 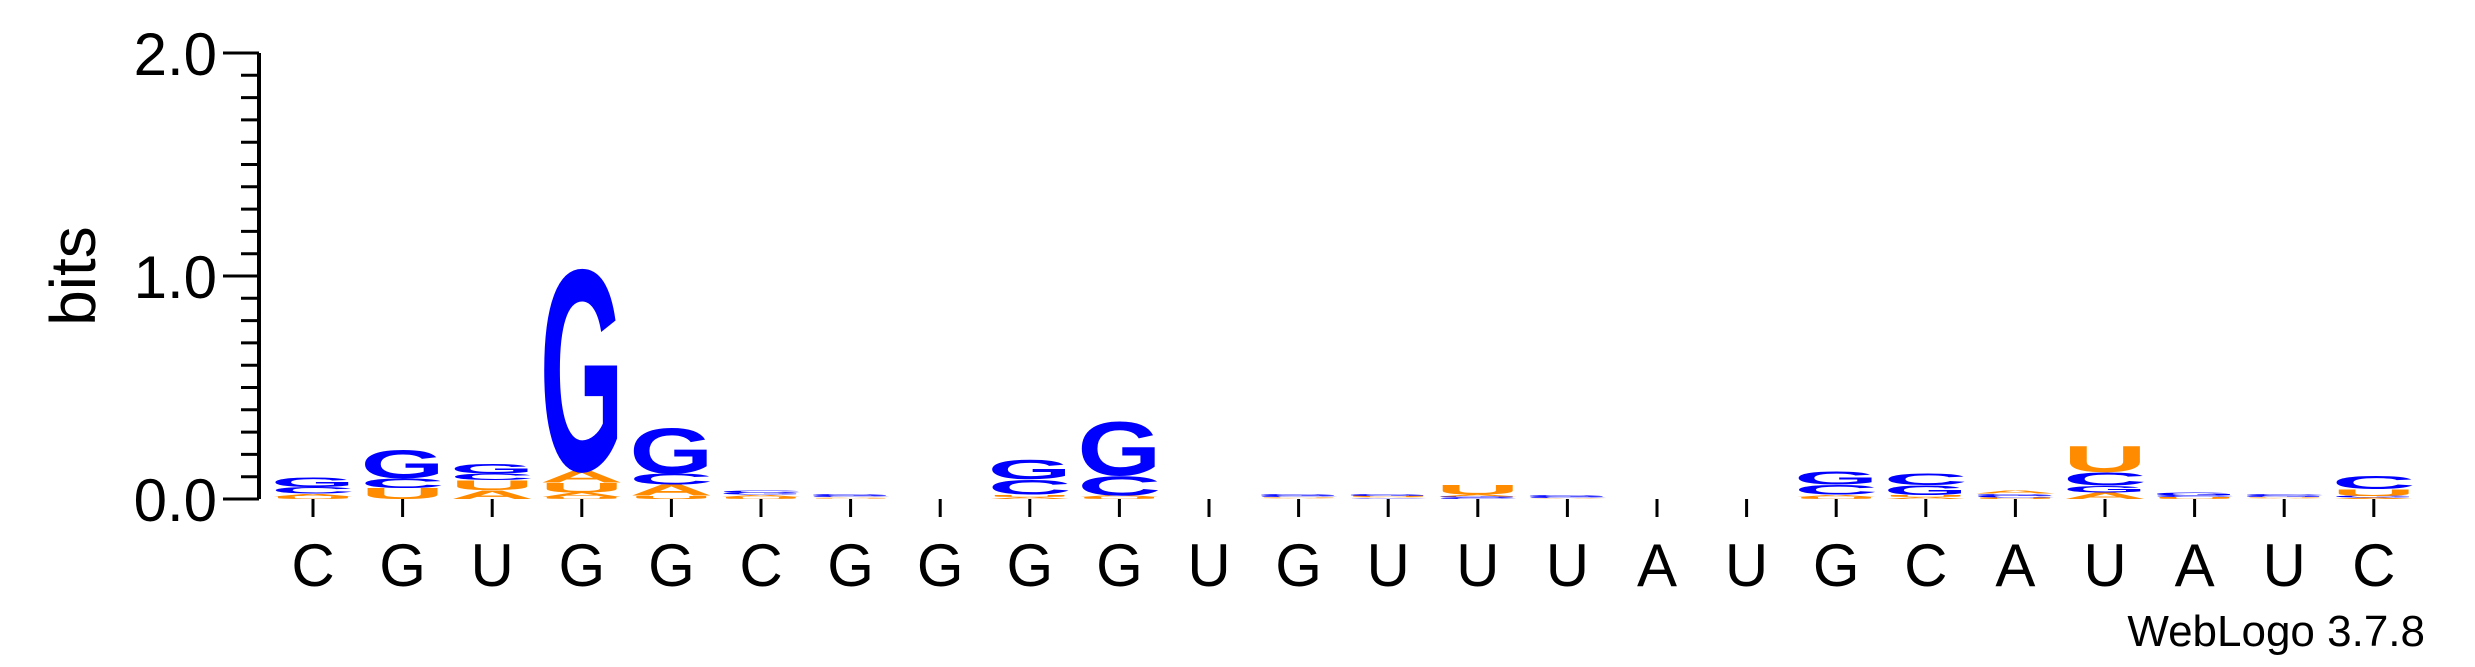 What do you see at coordinates (2276, 631) in the screenshot?
I see `weblogo-version-label: WebLogo 3.7.8` at bounding box center [2276, 631].